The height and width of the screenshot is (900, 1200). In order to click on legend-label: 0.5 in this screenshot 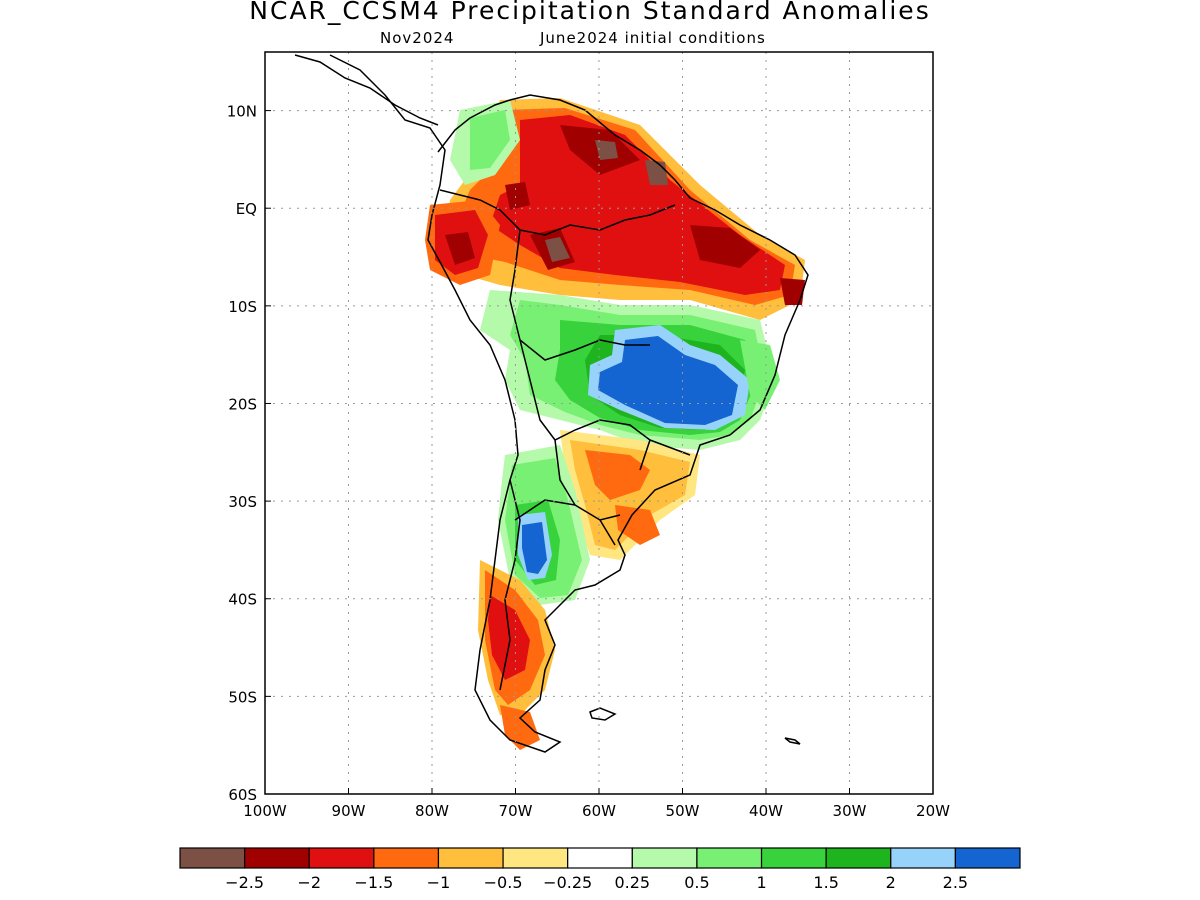, I will do `click(696, 882)`.